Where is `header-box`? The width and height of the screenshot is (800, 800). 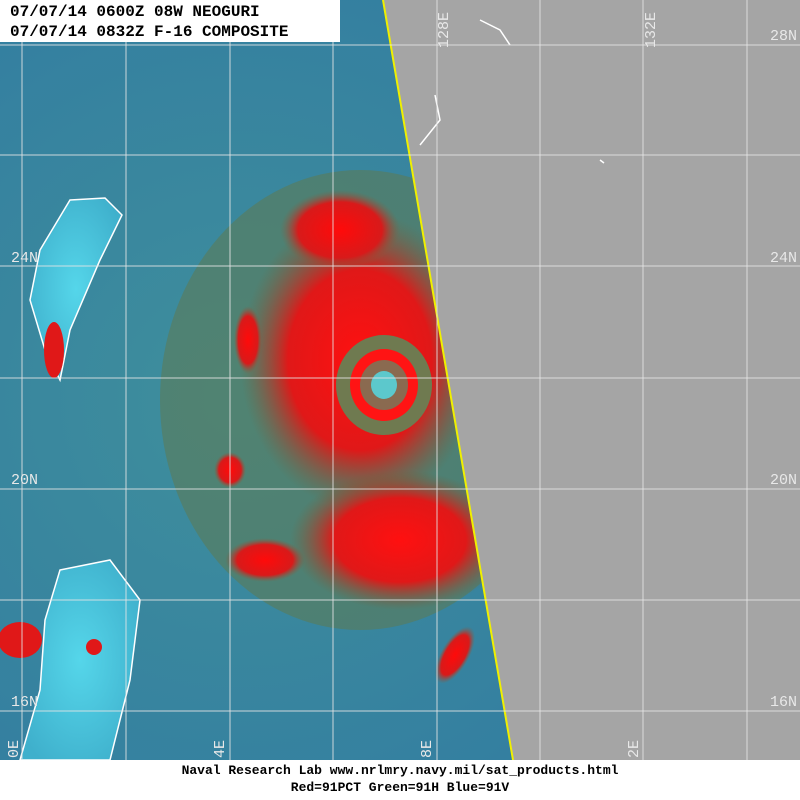 header-box is located at coordinates (170, 21).